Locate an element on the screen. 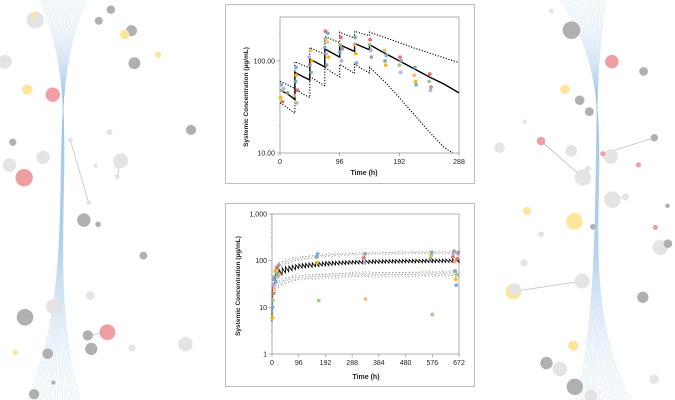 The height and width of the screenshot is (400, 675). chart-bottom-median-line is located at coordinates (365, 290).